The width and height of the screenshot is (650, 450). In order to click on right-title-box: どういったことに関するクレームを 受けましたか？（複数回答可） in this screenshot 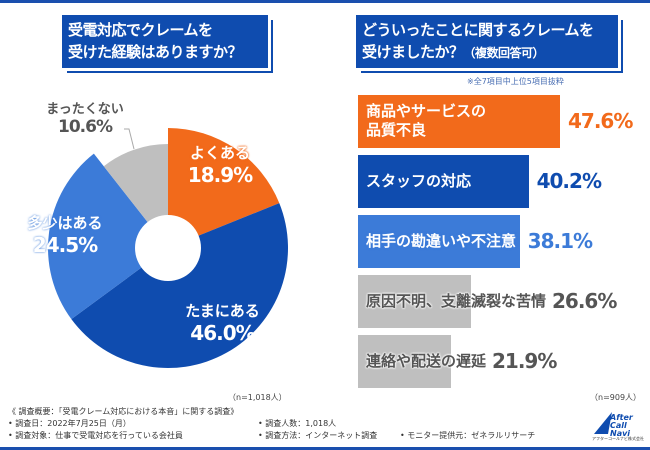, I will do `click(487, 41)`.